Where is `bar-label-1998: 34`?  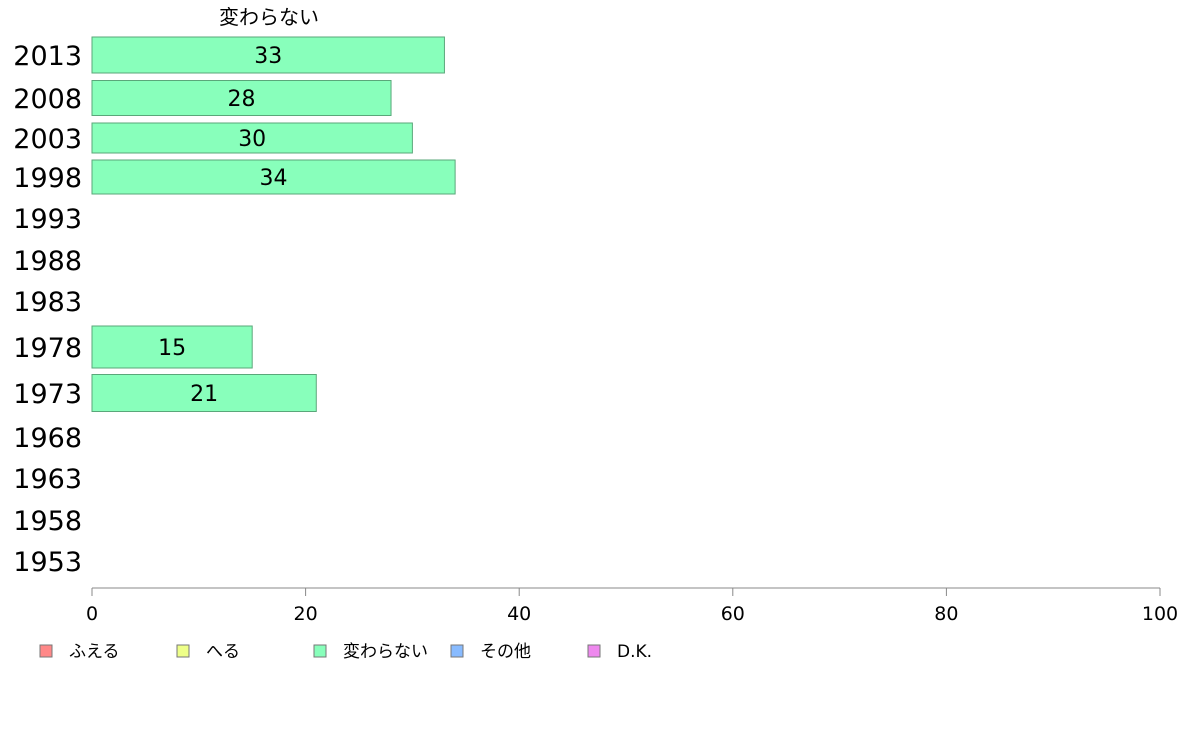 bar-label-1998: 34 is located at coordinates (274, 178).